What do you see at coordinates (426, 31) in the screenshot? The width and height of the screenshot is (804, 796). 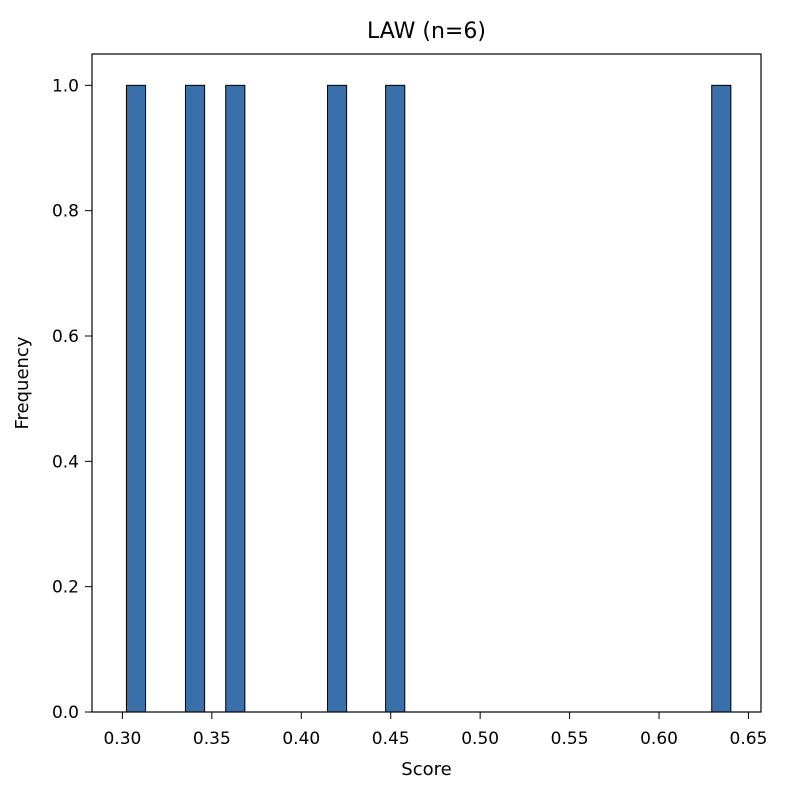 I see `chart-title: LAW (n=6)` at bounding box center [426, 31].